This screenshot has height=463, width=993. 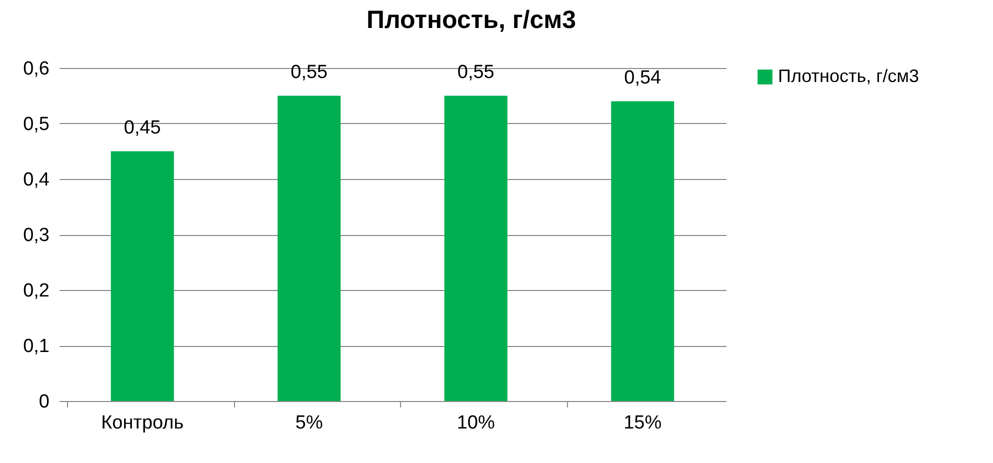 I want to click on data-label: 0,45, so click(x=142, y=127).